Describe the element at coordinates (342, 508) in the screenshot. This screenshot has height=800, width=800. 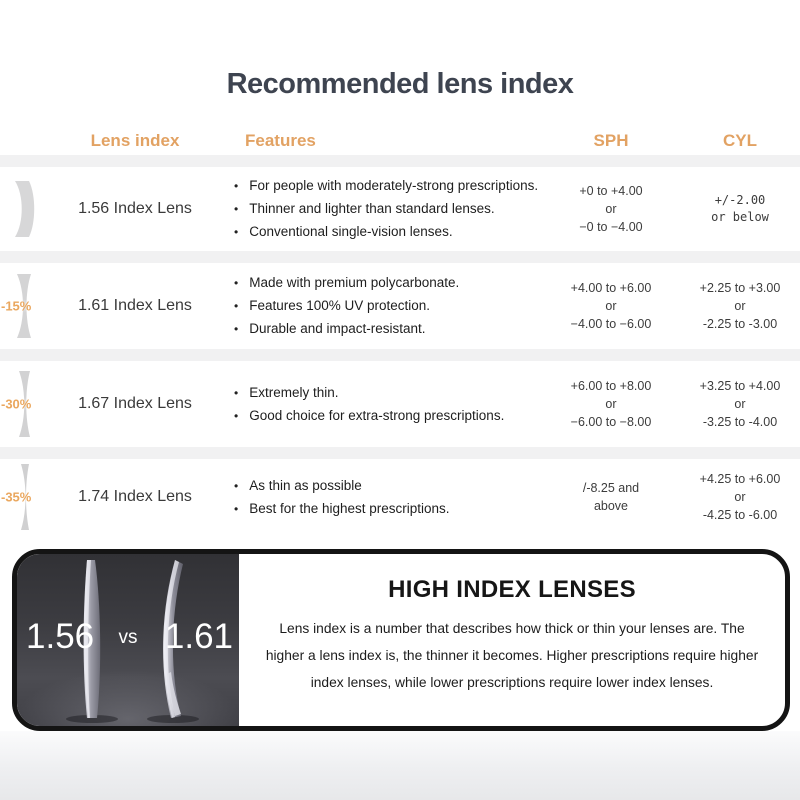
I see `feature-item: • Best for the highest prescriptions.` at that location.